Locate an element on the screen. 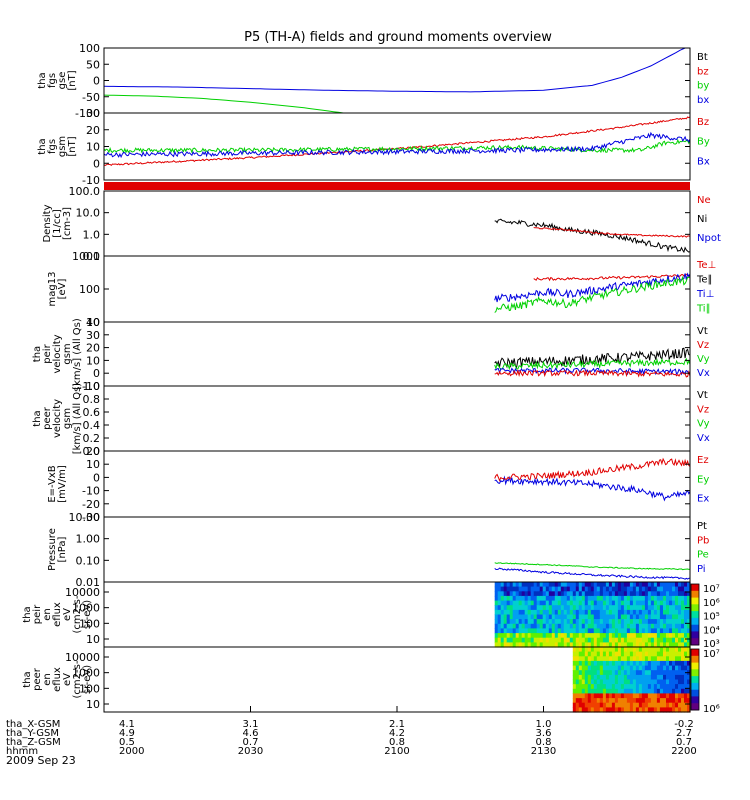  y-tick-label: 30 is located at coordinates (93, 113).